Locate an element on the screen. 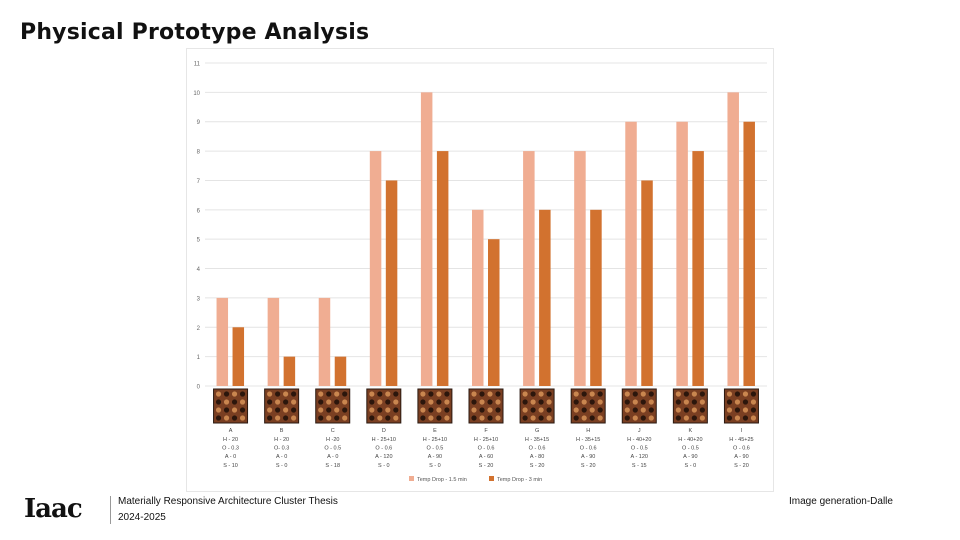 This screenshot has width=960, height=540. y-tick-label: 6 is located at coordinates (199, 211).